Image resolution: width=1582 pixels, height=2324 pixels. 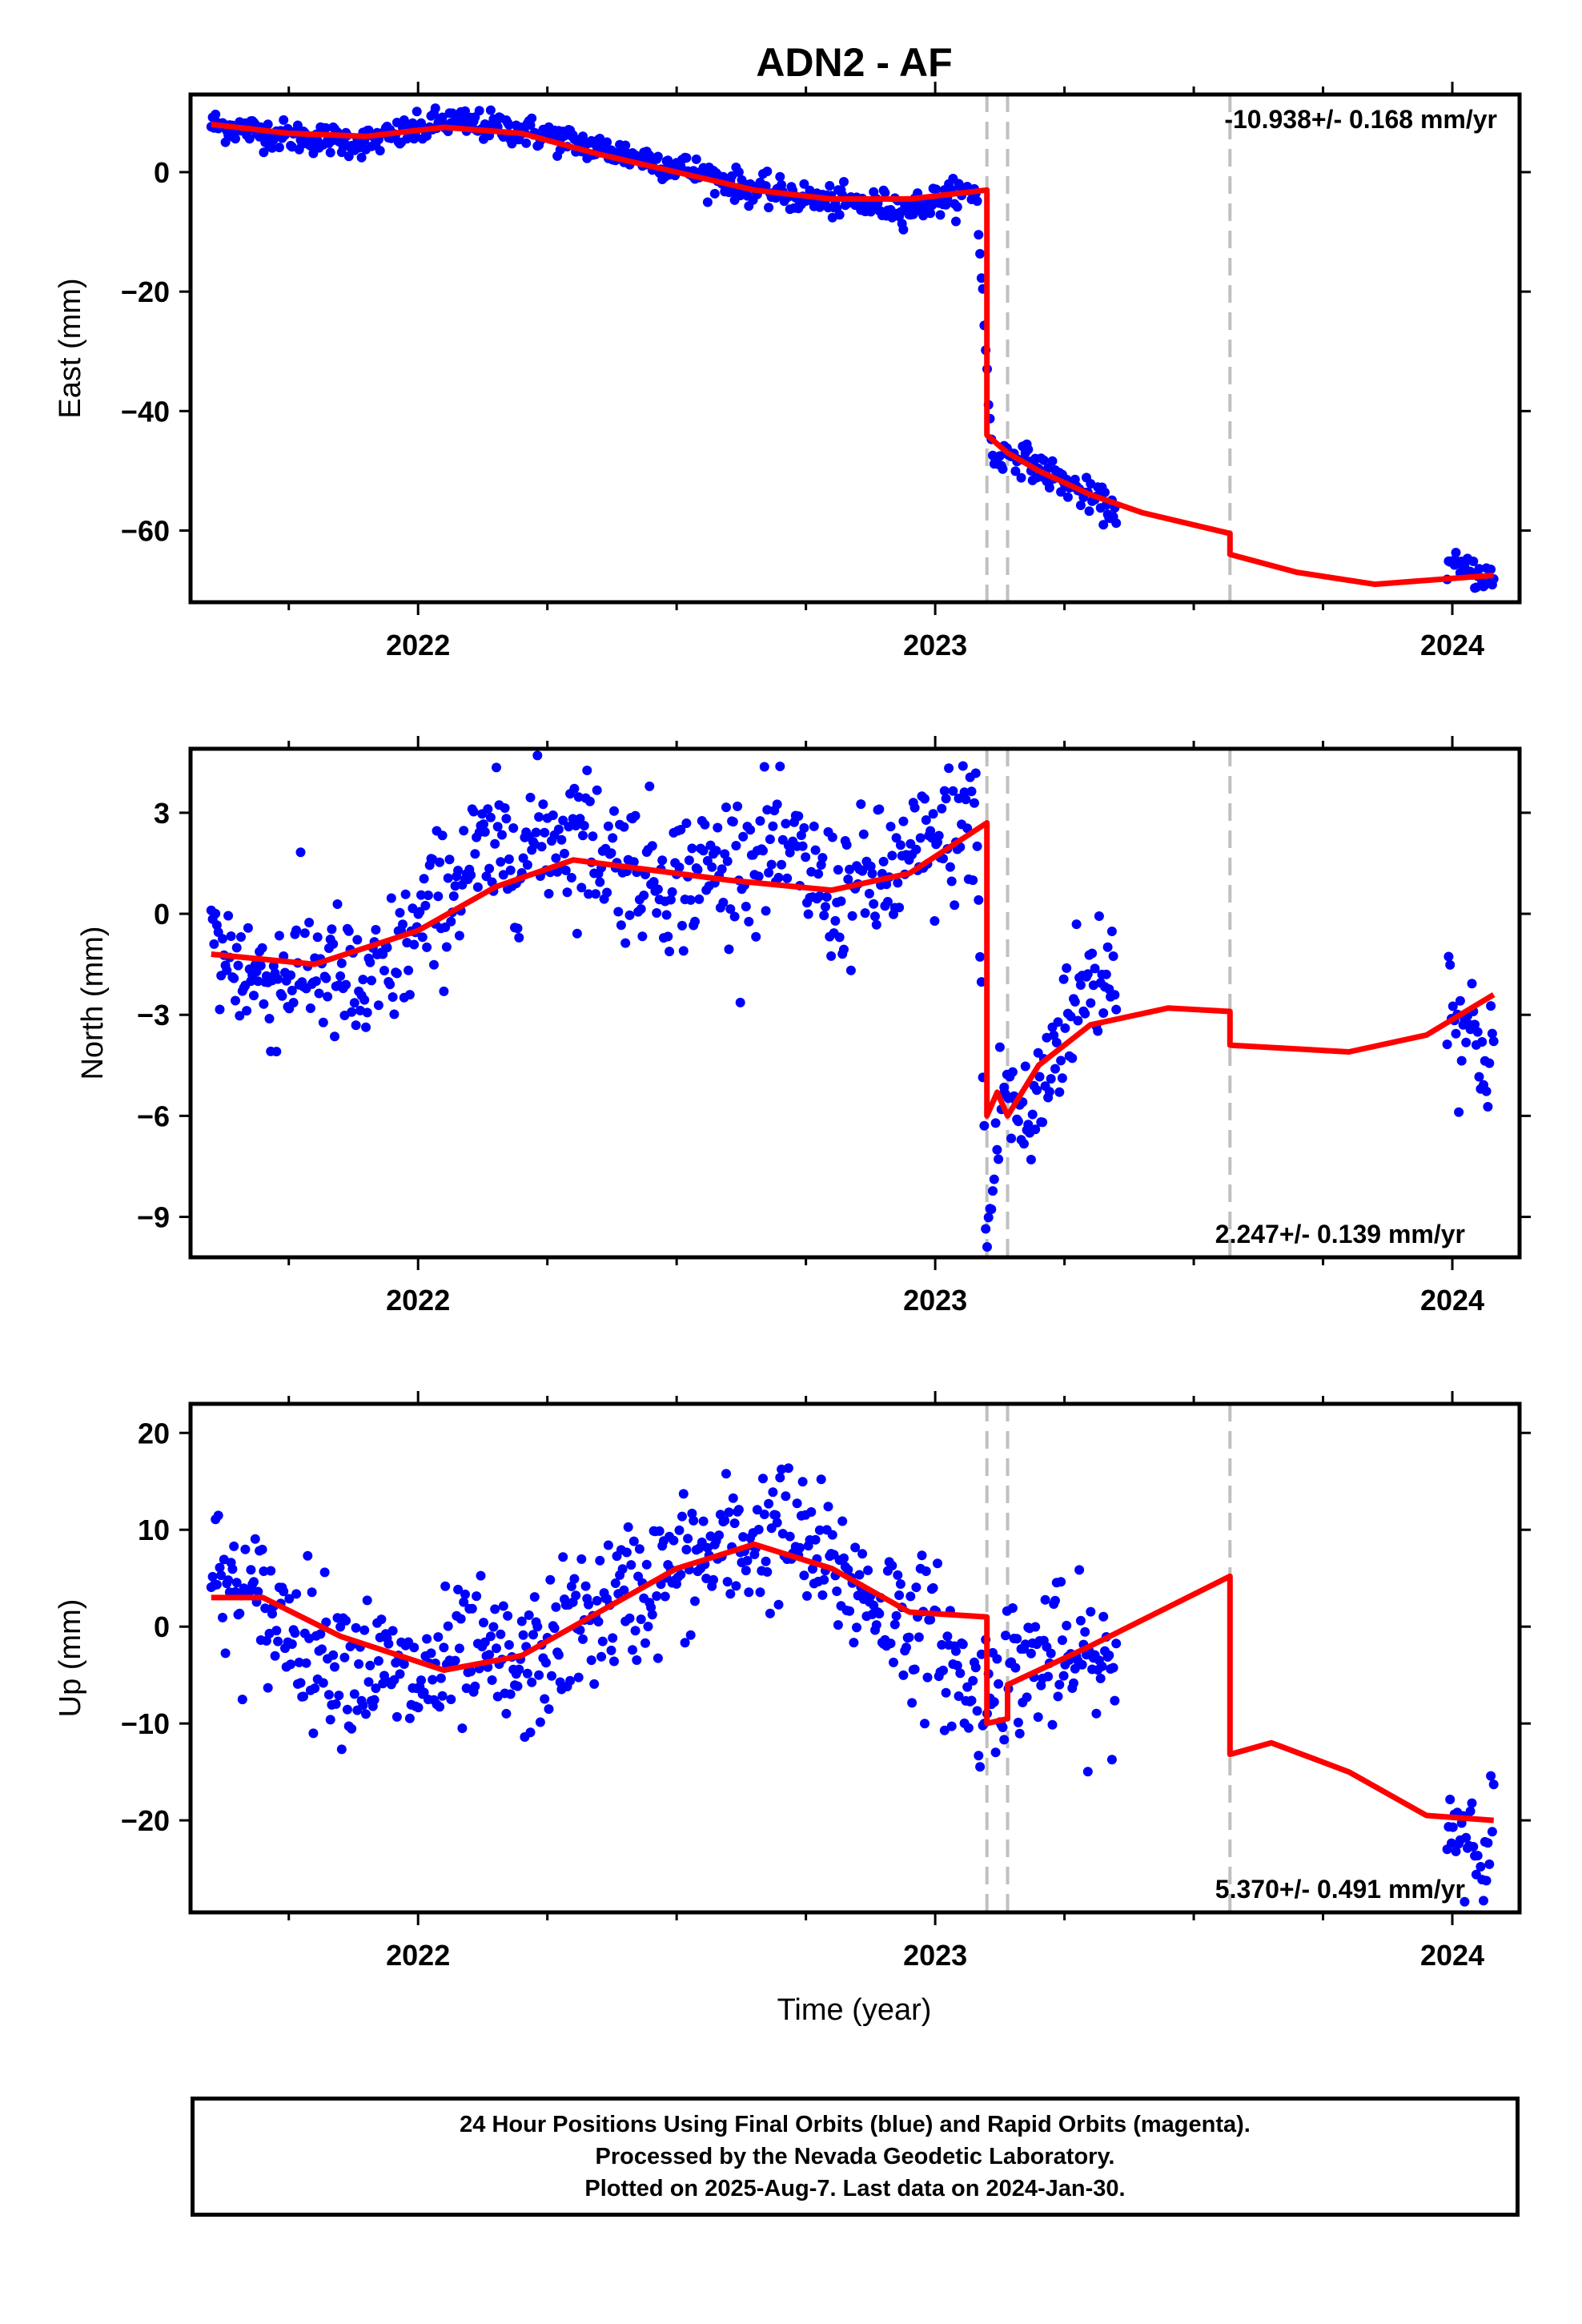 I want to click on model-line-up, so click(x=852, y=1682).